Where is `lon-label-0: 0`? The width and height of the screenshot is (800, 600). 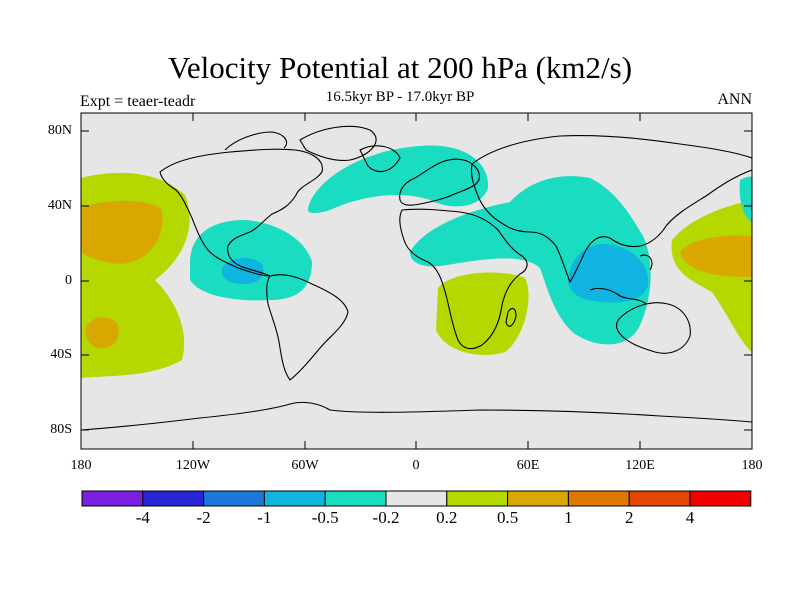 lon-label-0: 0 is located at coordinates (416, 465).